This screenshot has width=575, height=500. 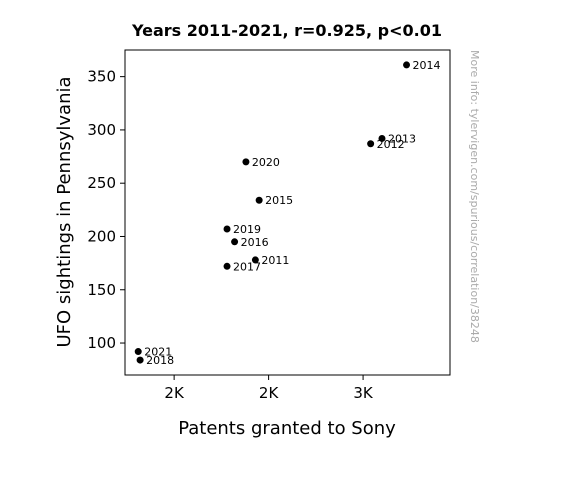 What do you see at coordinates (101, 77) in the screenshot?
I see `y-tick-label: 350` at bounding box center [101, 77].